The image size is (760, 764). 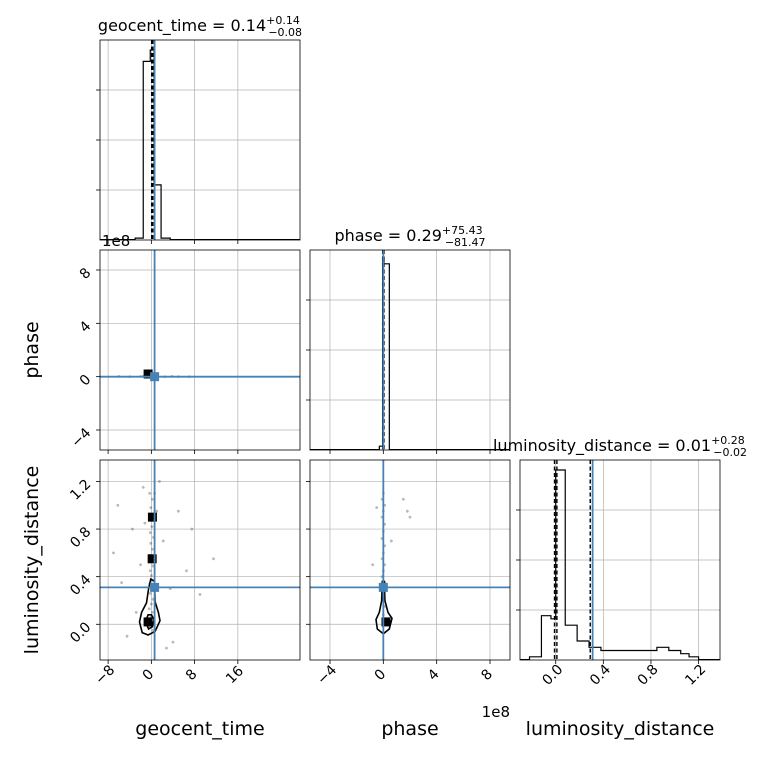 I want to click on y-tick-label: 4, so click(x=86, y=327).